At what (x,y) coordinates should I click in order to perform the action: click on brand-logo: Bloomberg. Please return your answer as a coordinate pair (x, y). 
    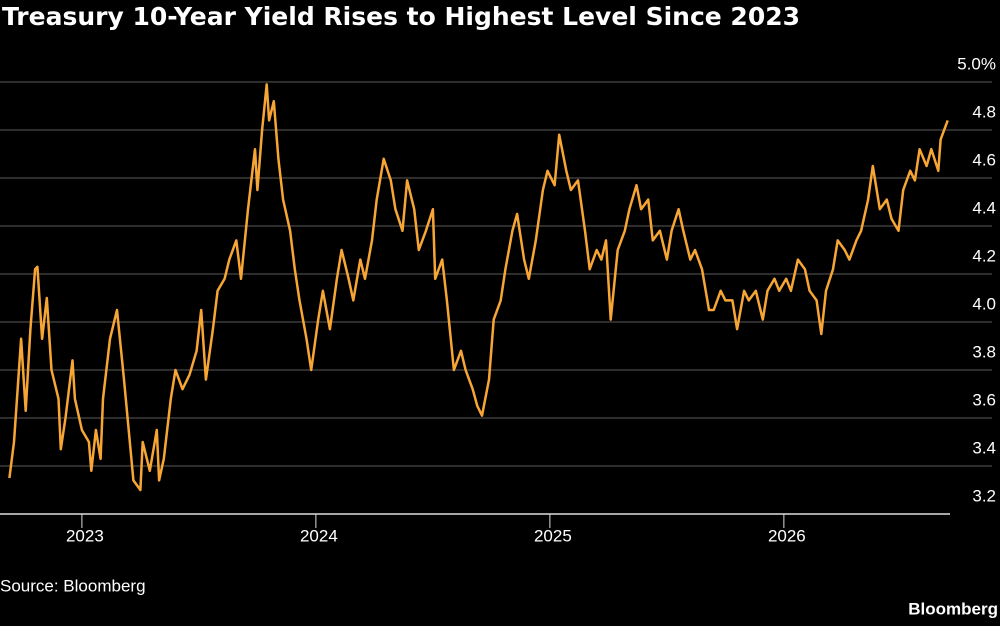
    Looking at the image, I should click on (953, 608).